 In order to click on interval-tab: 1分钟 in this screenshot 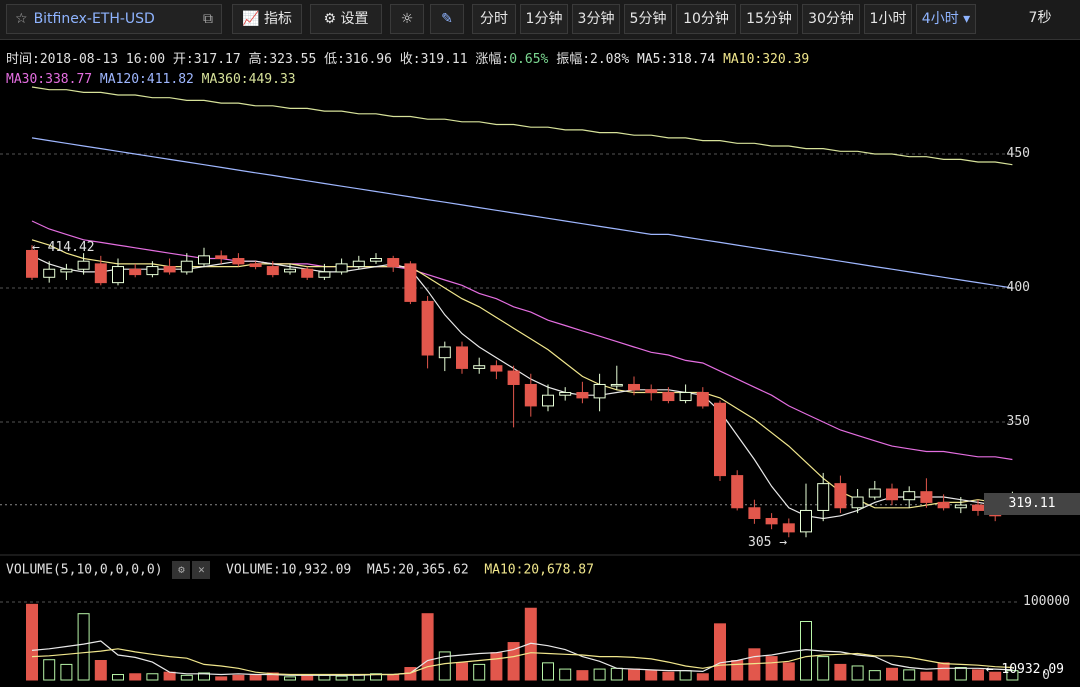, I will do `click(544, 19)`.